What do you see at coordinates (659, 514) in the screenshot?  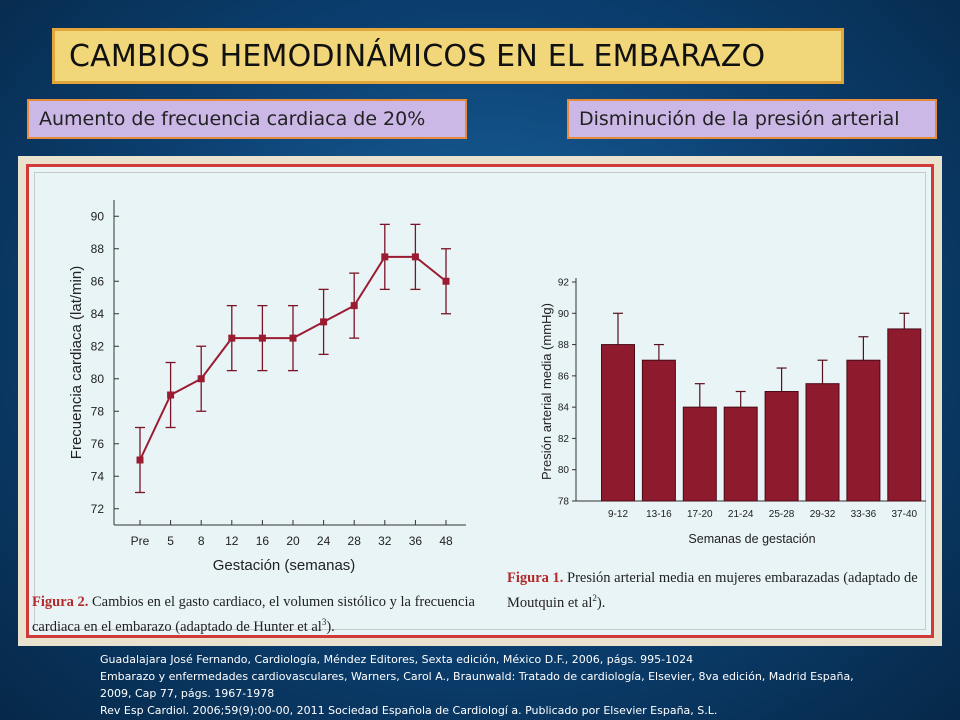 I see `x-tick-label: 13-16` at bounding box center [659, 514].